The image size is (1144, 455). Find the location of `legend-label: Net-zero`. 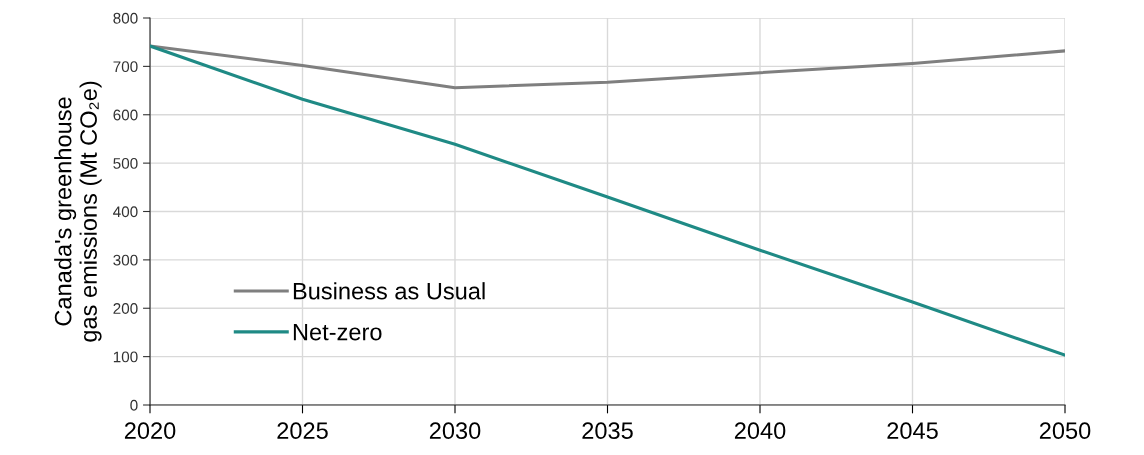

legend-label: Net-zero is located at coordinates (337, 332).